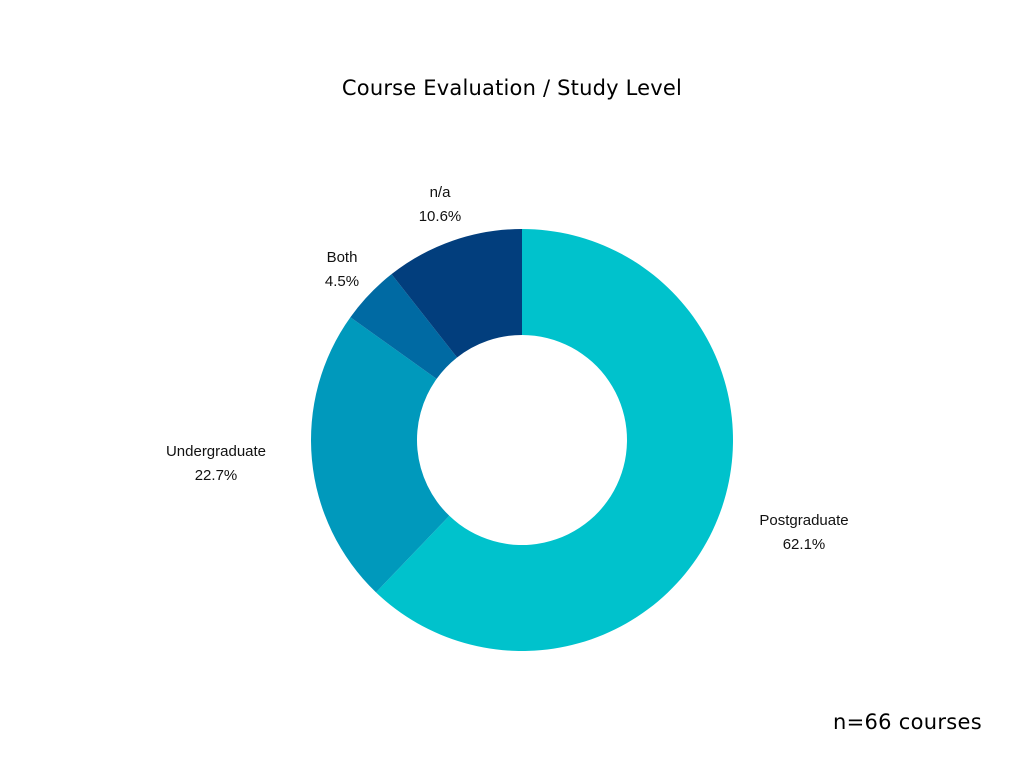 The image size is (1024, 768). What do you see at coordinates (342, 257) in the screenshot?
I see `slice-label-both: Both` at bounding box center [342, 257].